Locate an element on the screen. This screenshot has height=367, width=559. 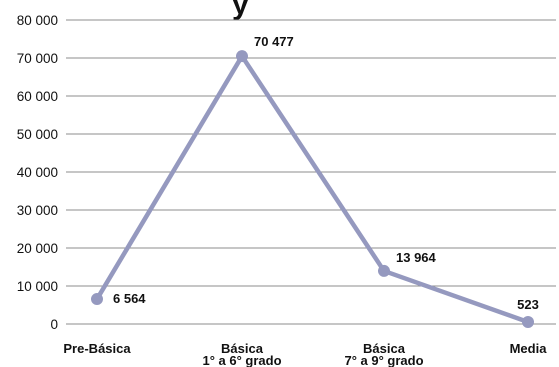
x-category-label: 7° a 9° grado is located at coordinates (383, 360).